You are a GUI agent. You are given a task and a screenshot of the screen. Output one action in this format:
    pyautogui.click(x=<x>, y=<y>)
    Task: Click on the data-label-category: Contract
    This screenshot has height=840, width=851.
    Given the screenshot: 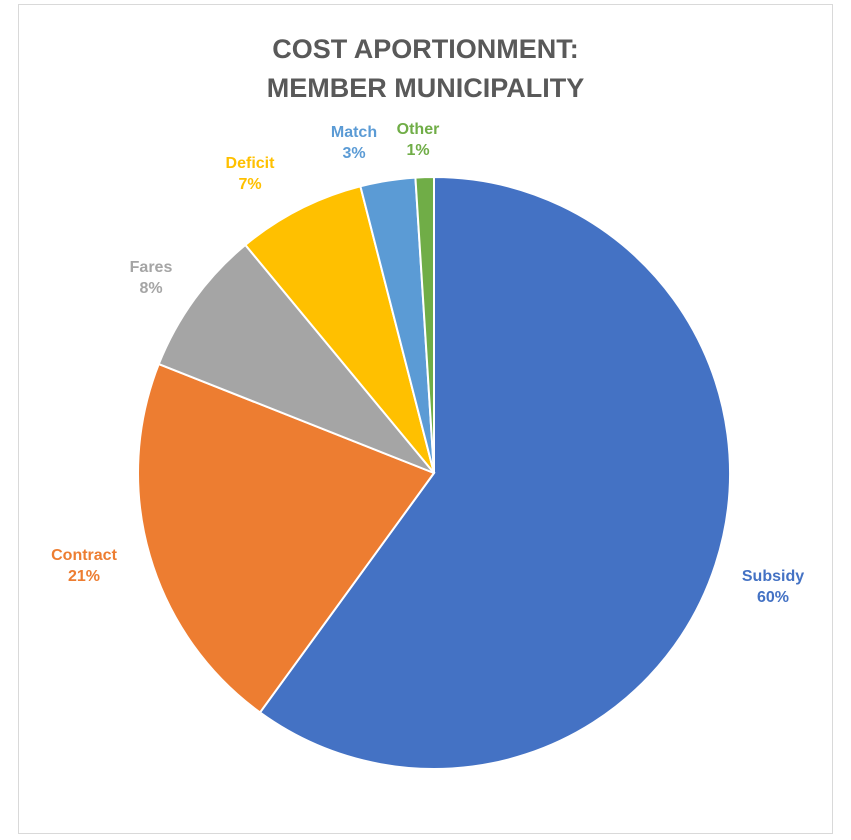 What is the action you would take?
    pyautogui.click(x=84, y=555)
    